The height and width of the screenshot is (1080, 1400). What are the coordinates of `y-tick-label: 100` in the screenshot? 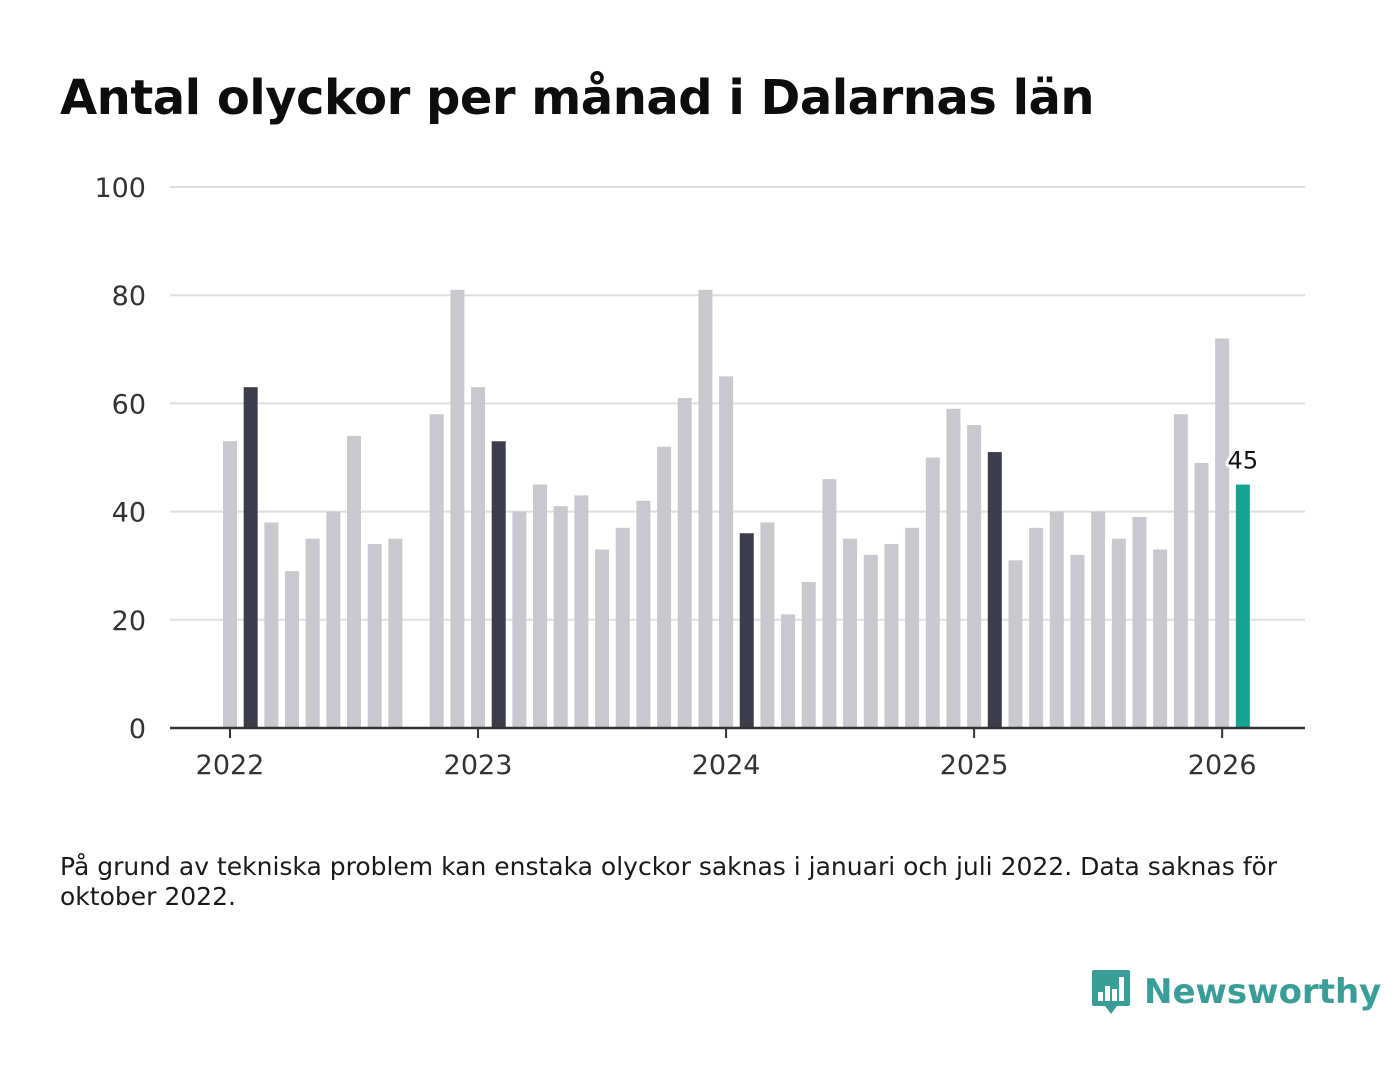 It's located at (120, 188).